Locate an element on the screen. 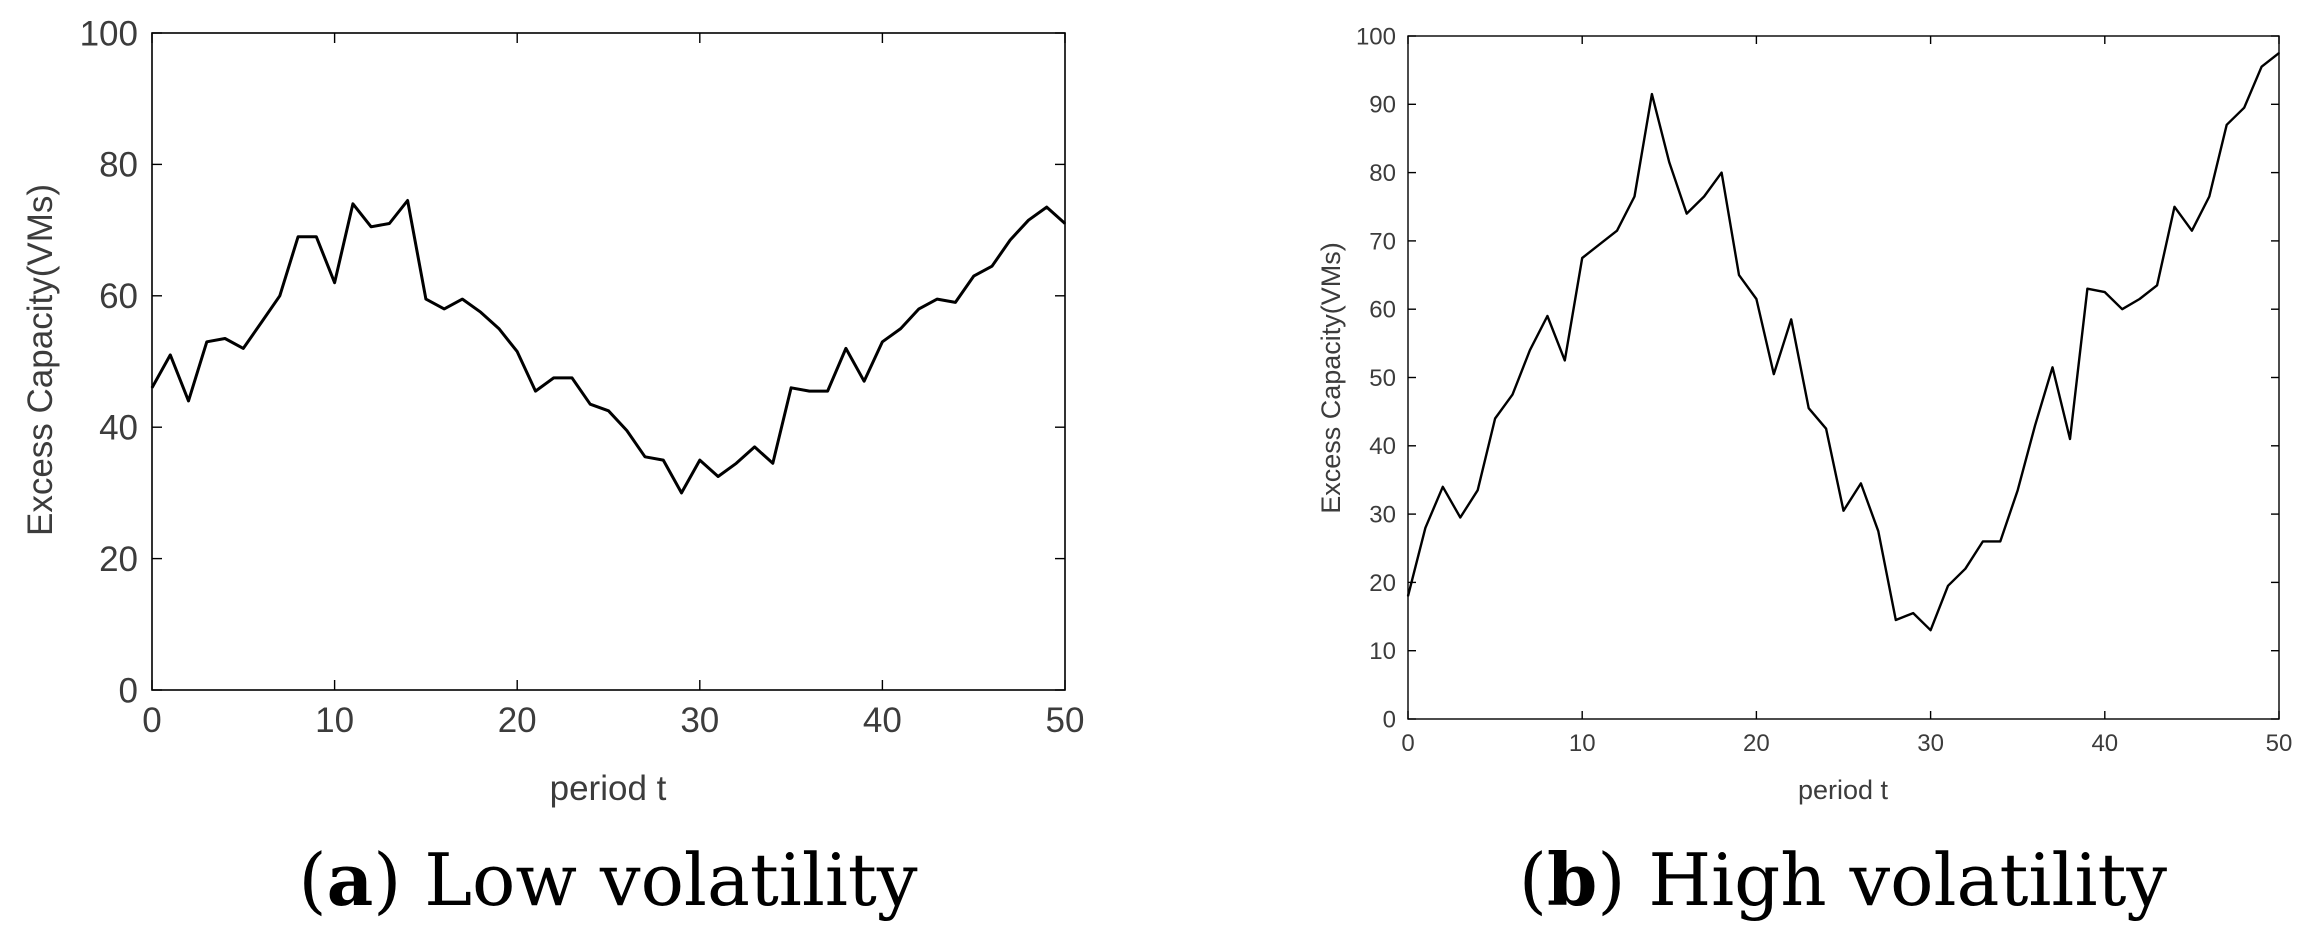  y-tick-labels: 0 10 20 30 40 50 60 70 80 90 100 is located at coordinates (1376, 378).